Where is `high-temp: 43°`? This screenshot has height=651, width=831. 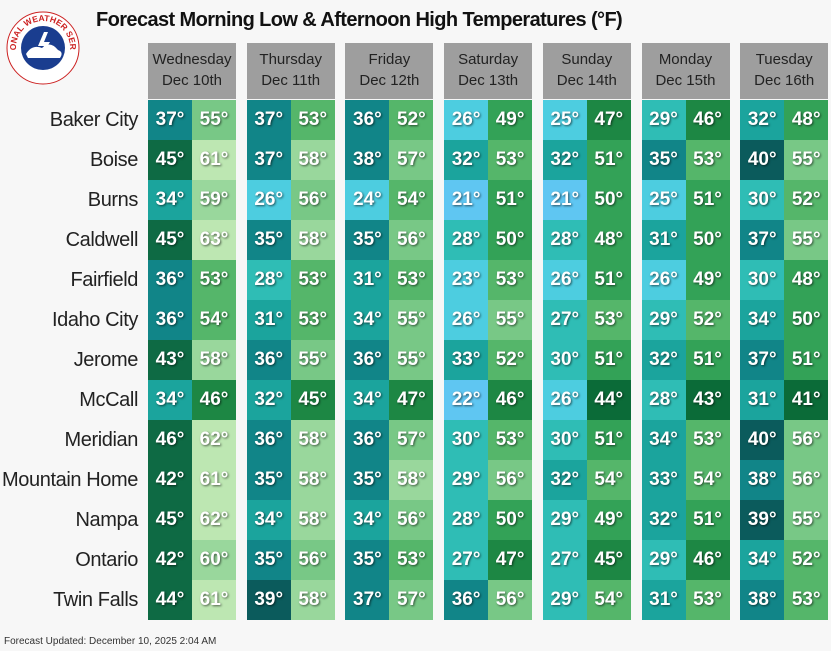 high-temp: 43° is located at coordinates (707, 400).